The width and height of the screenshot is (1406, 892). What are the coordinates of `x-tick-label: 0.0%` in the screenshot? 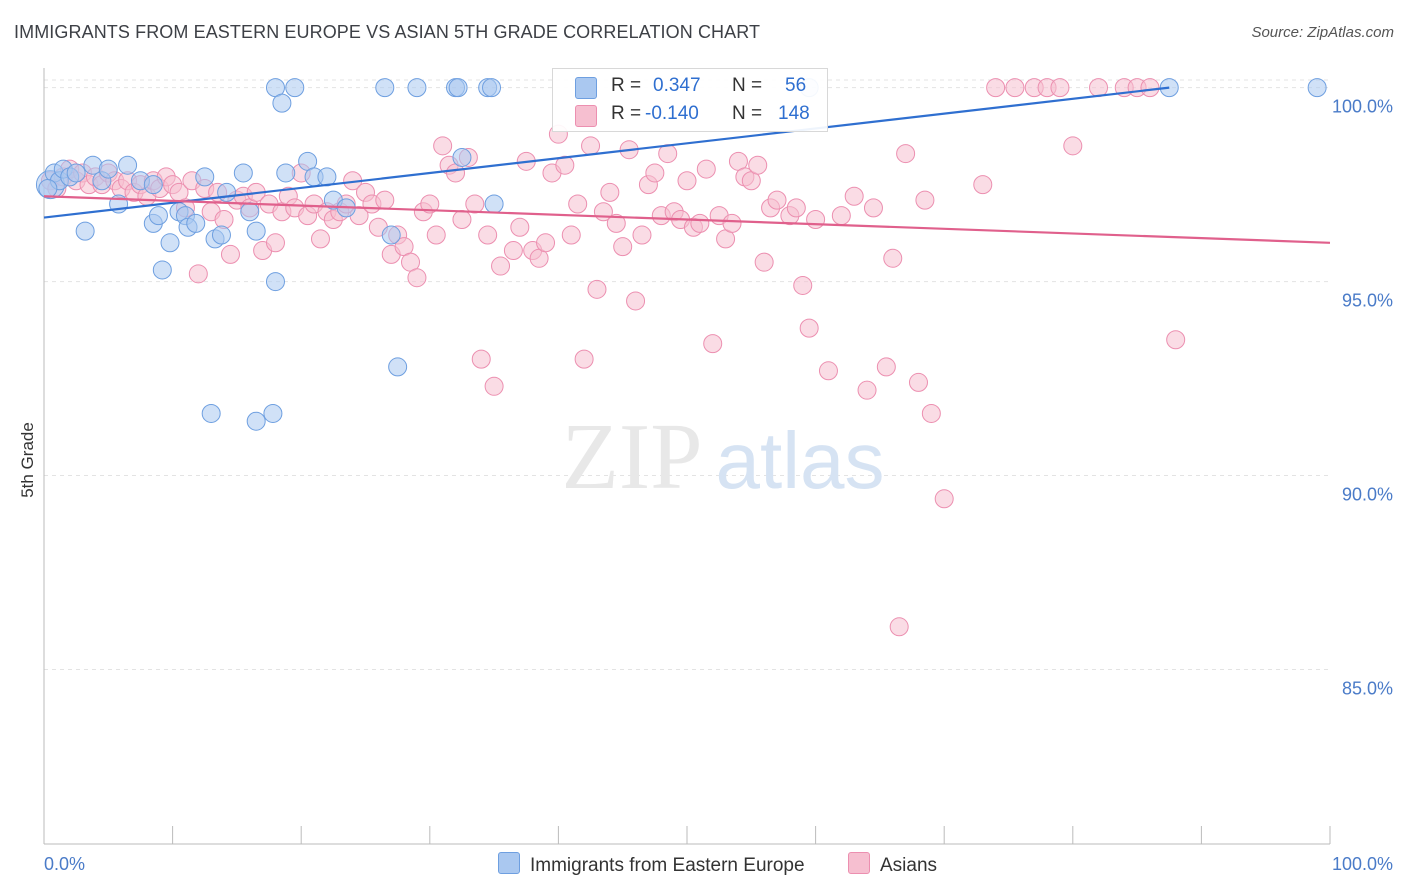 It's located at (64, 864).